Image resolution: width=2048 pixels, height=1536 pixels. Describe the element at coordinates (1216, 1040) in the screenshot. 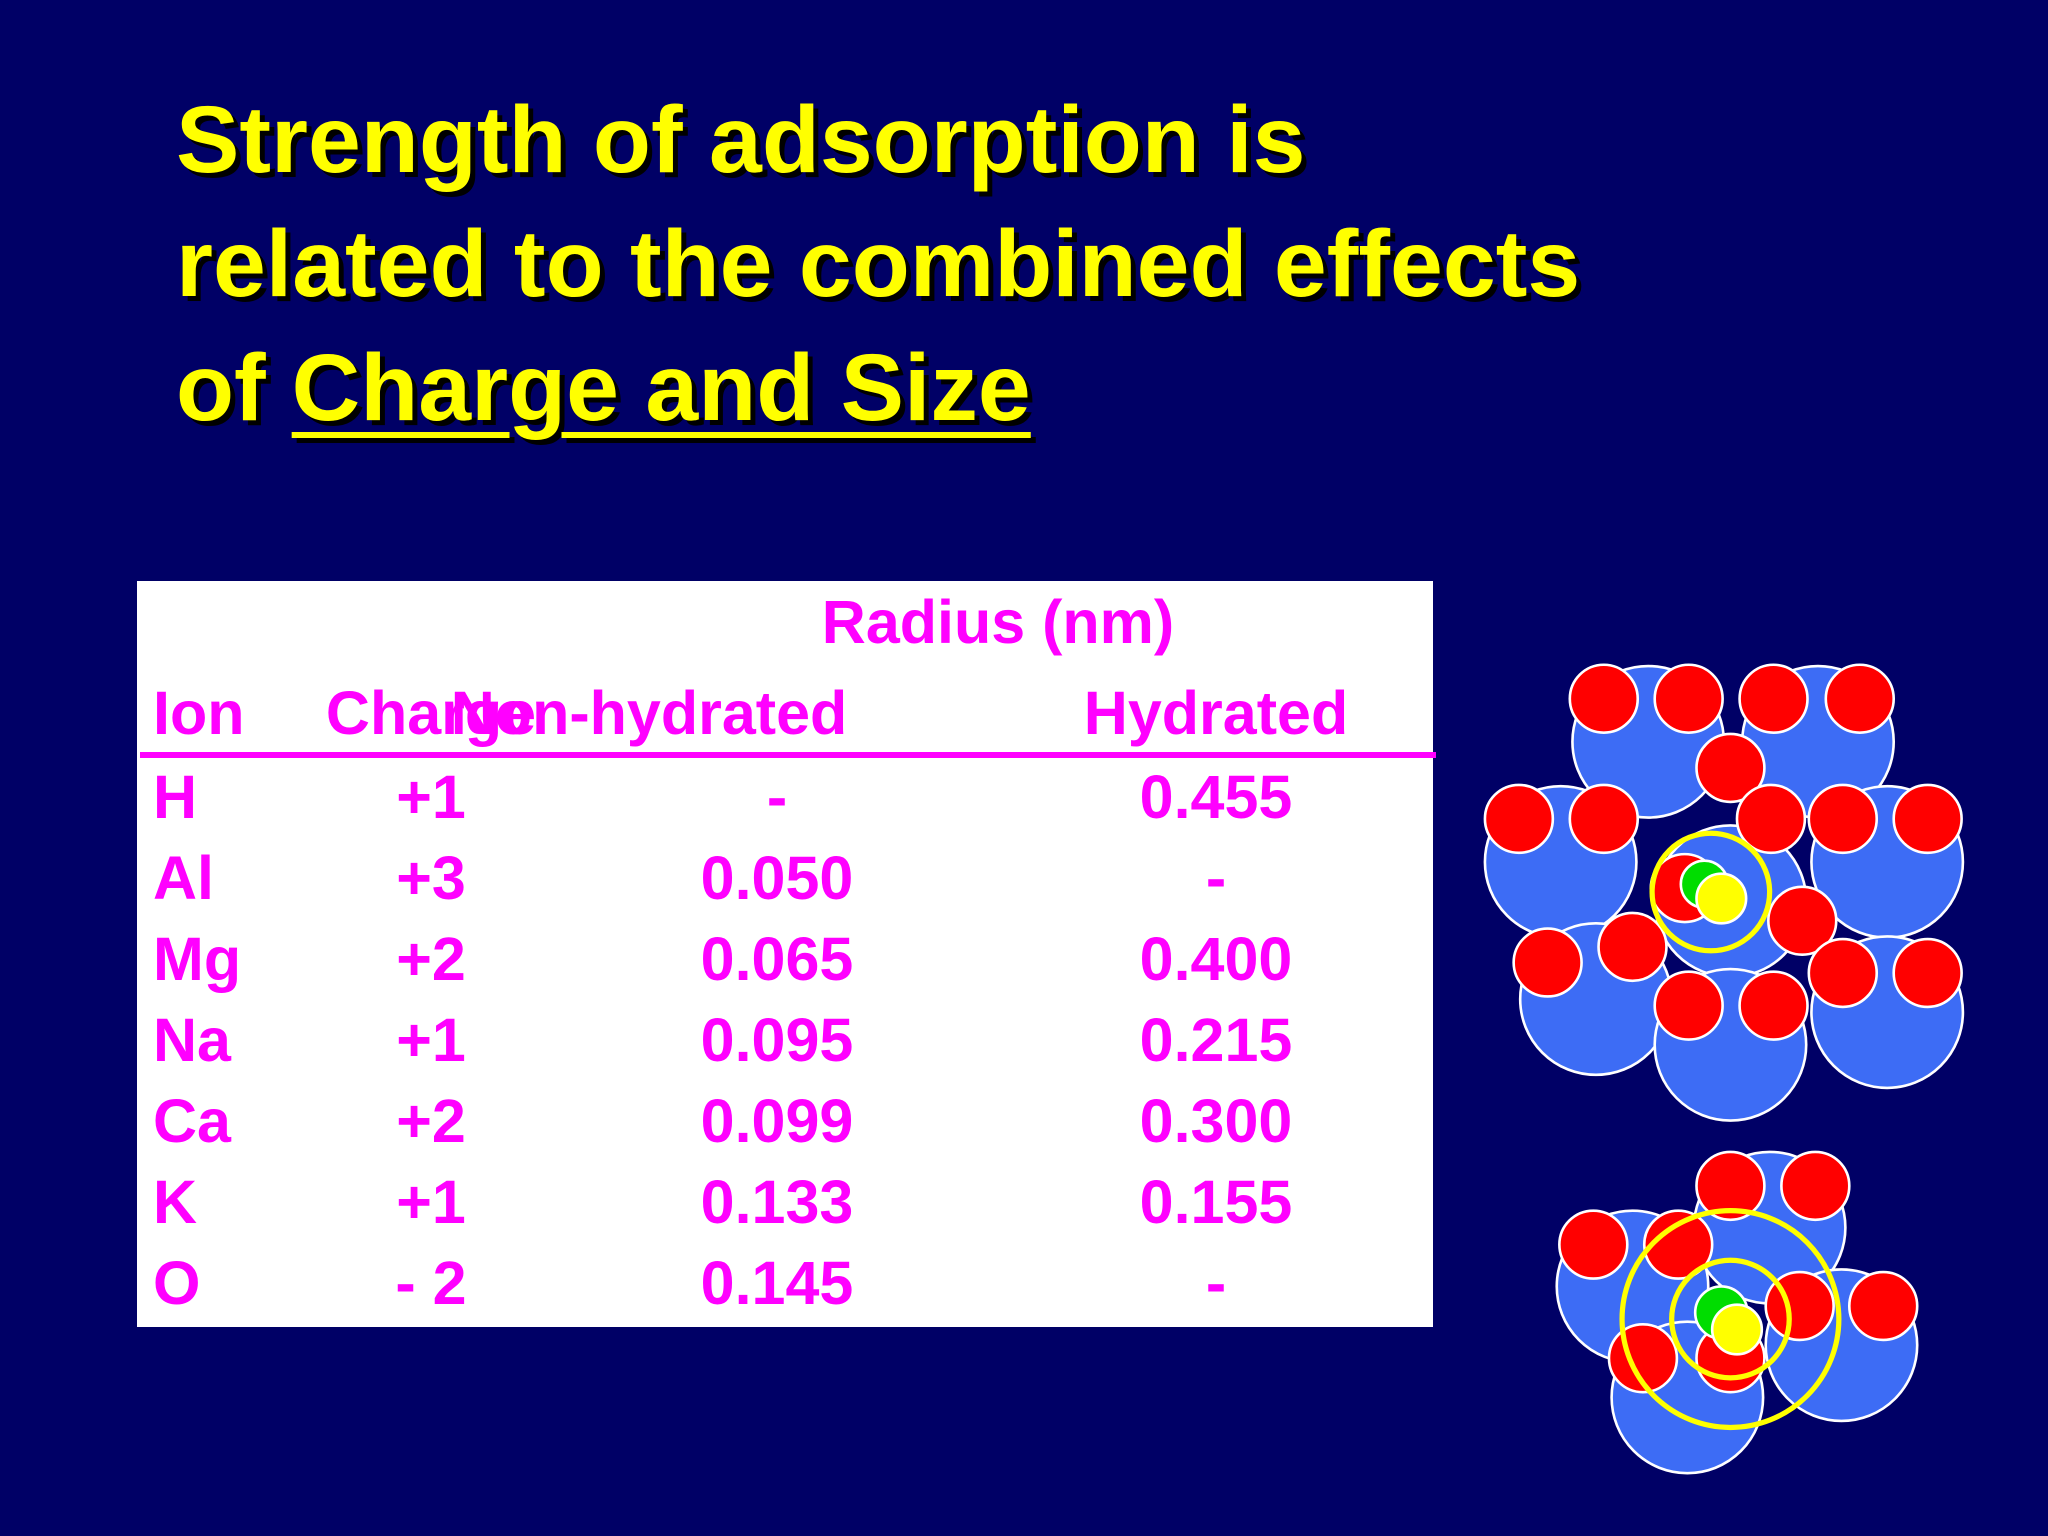

I see `table-cell: 0.215` at that location.